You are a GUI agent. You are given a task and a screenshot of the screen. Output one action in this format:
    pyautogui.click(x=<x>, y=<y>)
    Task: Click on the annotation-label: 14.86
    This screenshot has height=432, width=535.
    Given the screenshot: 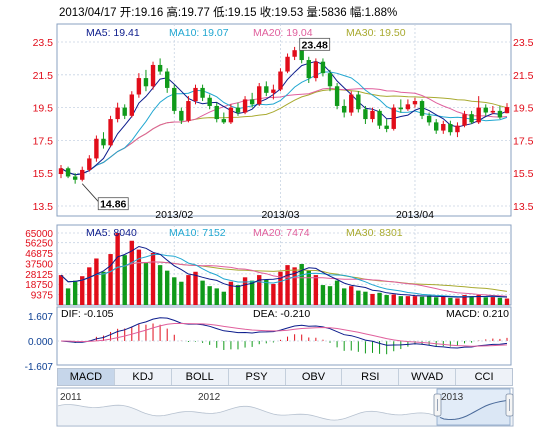 What is the action you would take?
    pyautogui.click(x=113, y=205)
    